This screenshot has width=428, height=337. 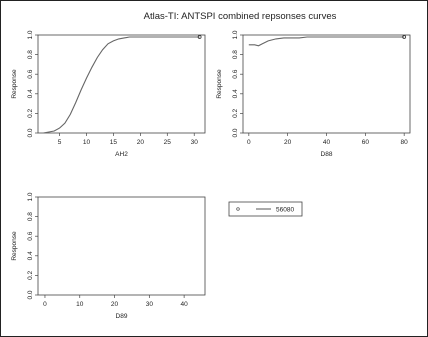 I want to click on legend-marker, so click(x=238, y=209).